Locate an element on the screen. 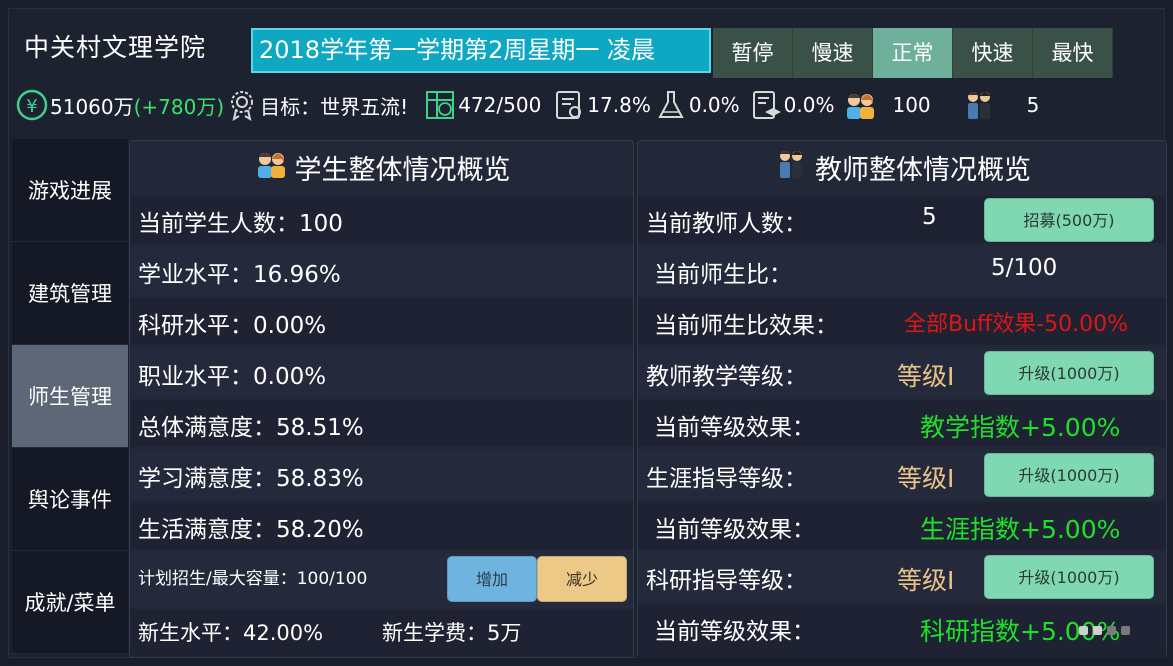  speed-normal-button: 正常 is located at coordinates (913, 53).